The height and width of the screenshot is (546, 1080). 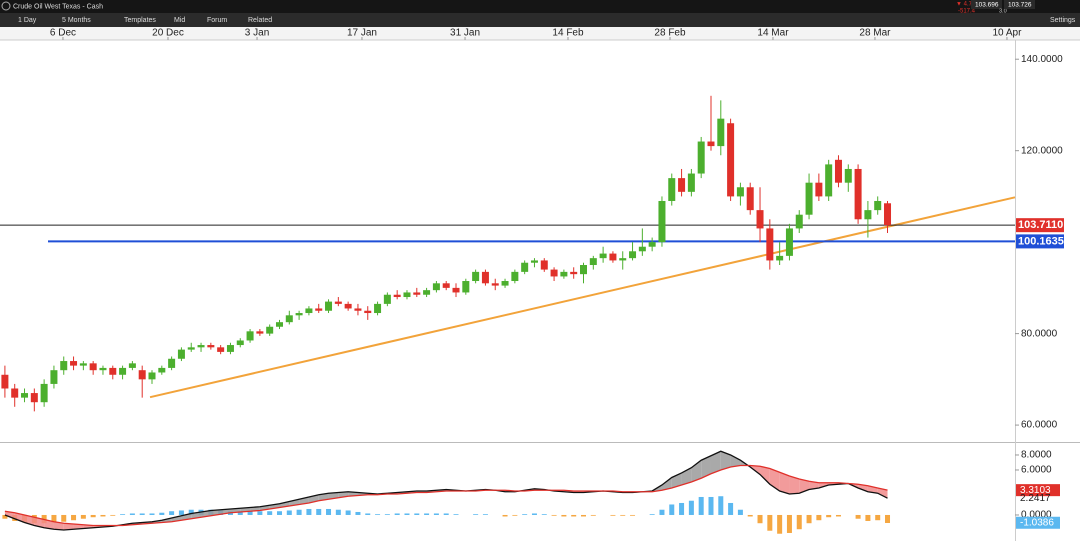 What do you see at coordinates (168, 33) in the screenshot?
I see `x-tick-label: 20 Dec` at bounding box center [168, 33].